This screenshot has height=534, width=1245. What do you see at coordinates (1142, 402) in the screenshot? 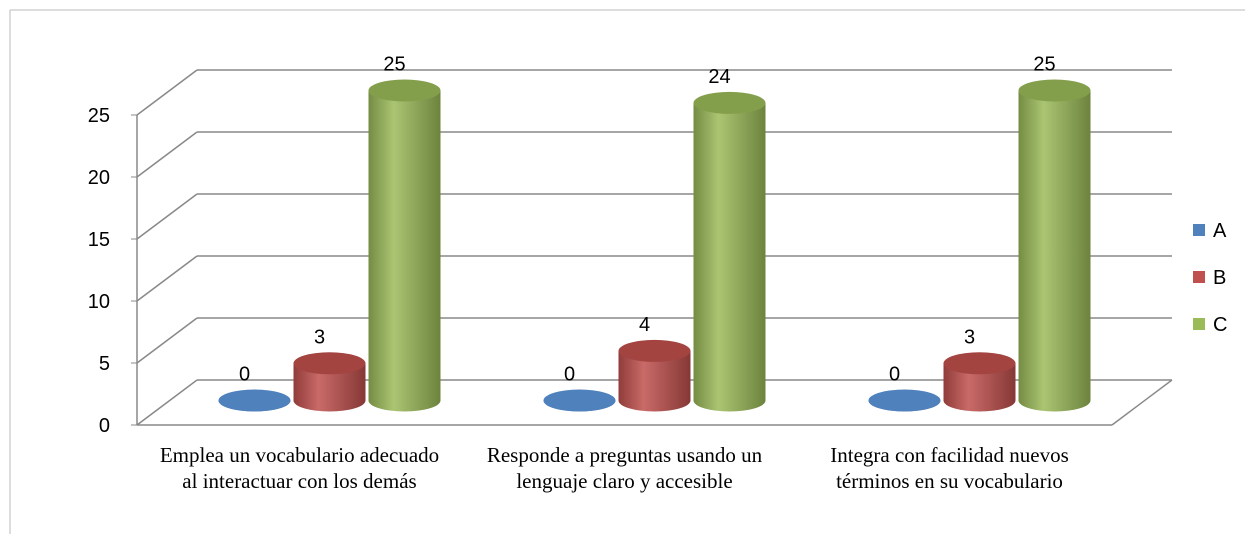
I see `floor-edge` at bounding box center [1142, 402].